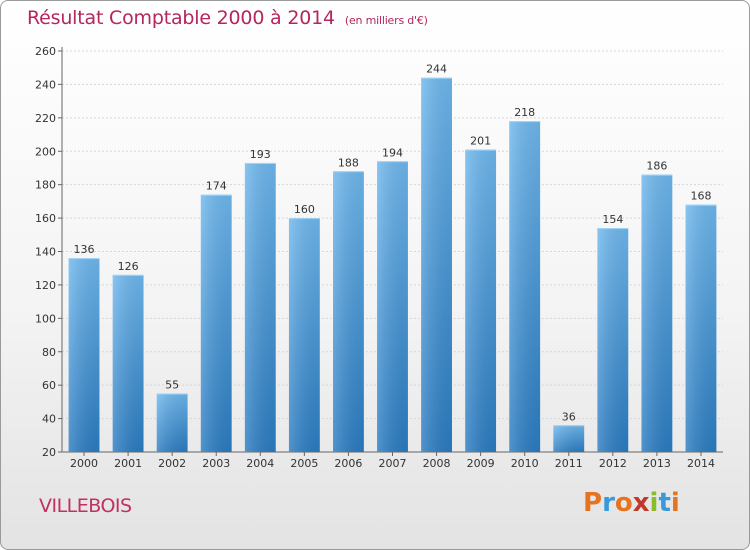  Describe the element at coordinates (392, 152) in the screenshot. I see `bar-value-label: 194` at that location.